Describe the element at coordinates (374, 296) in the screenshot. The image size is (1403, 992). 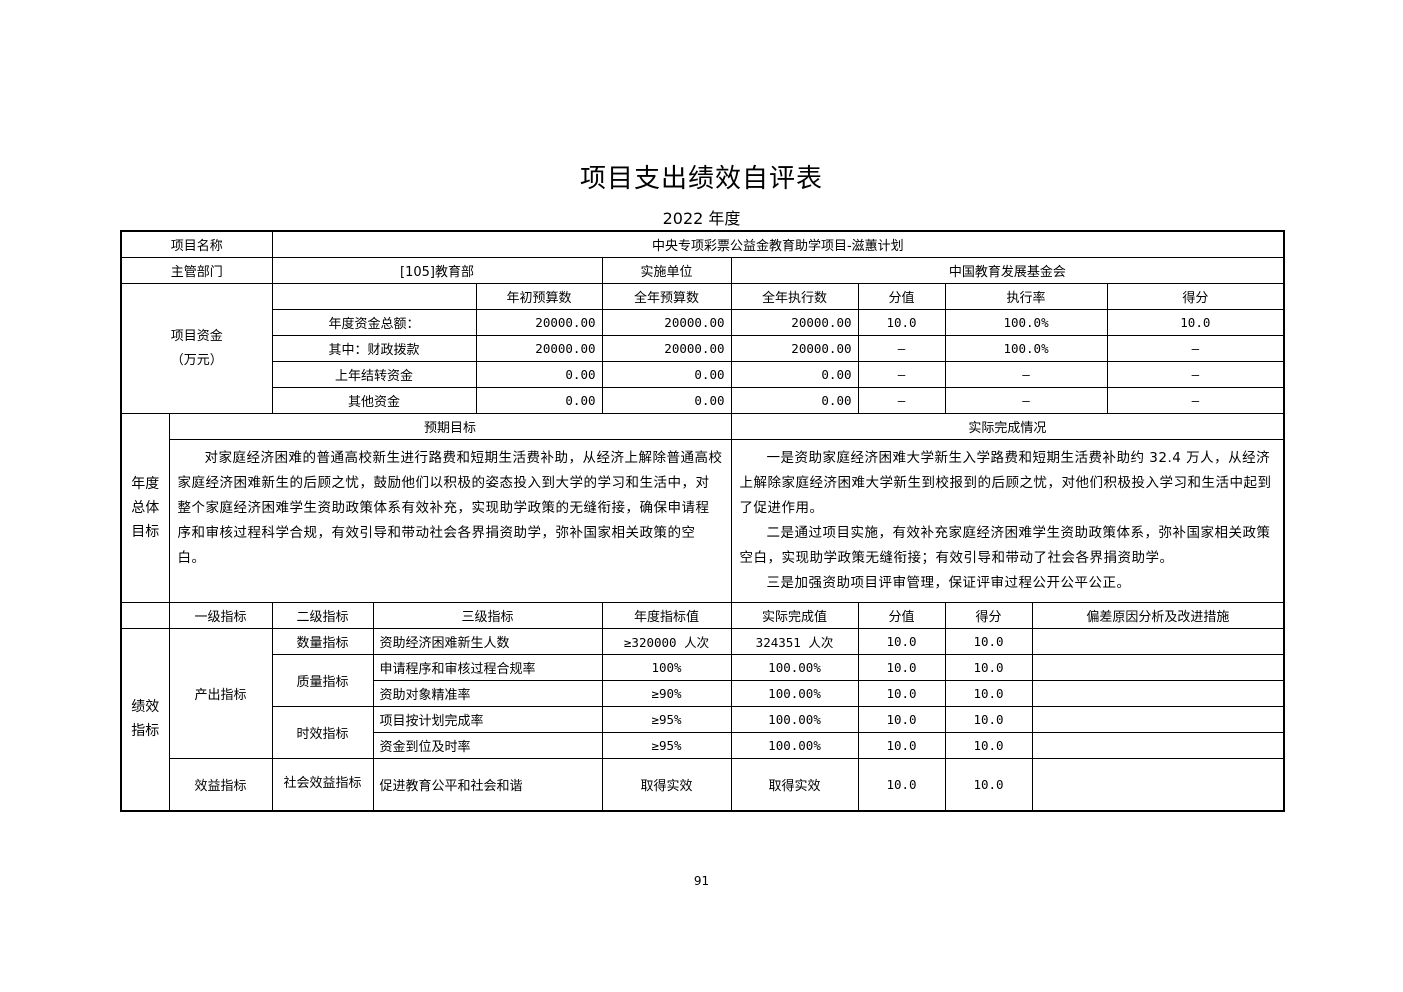
I see `funds-header` at that location.